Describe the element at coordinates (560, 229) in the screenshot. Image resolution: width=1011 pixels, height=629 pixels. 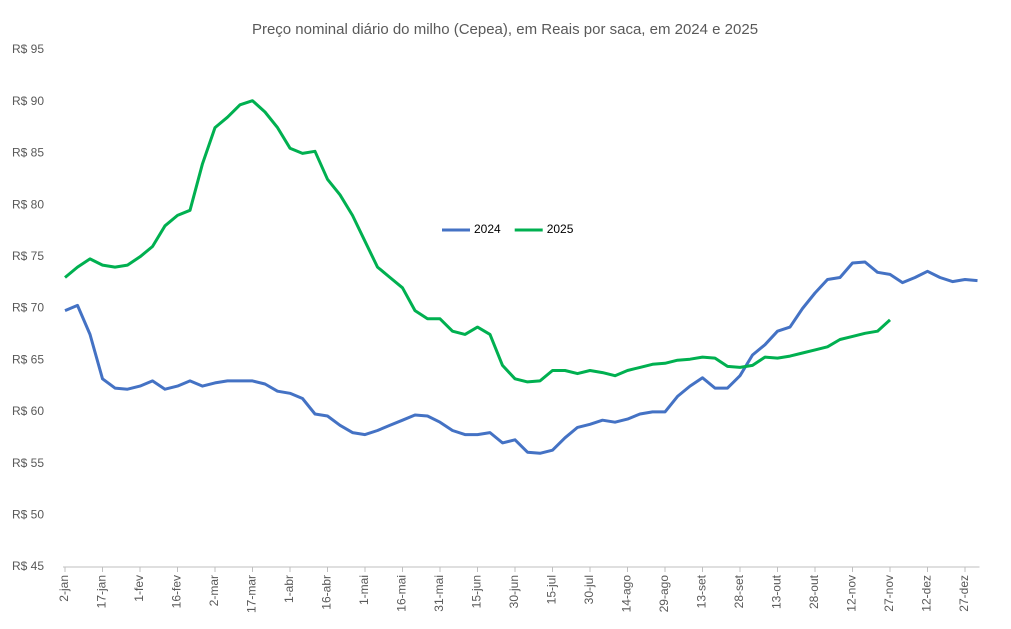
I see `legend-label: 2025` at that location.